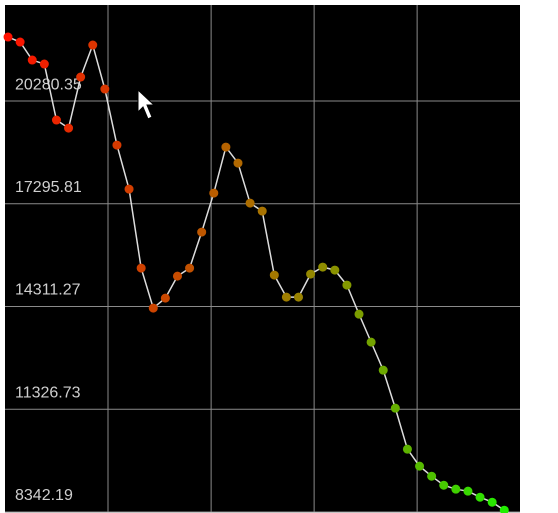 This screenshot has width=558, height=513. Describe the element at coordinates (44, 495) in the screenshot. I see `y-tick-label: 8342.19` at that location.